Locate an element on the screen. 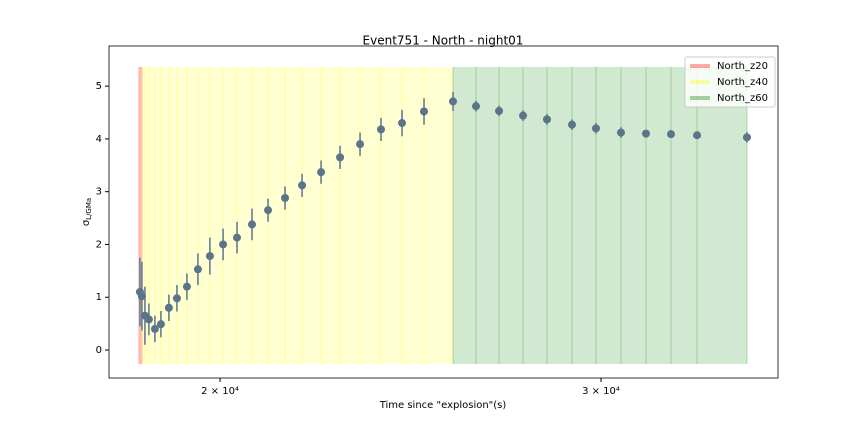  x-tick-label: 2 × 10⁴ is located at coordinates (220, 391).